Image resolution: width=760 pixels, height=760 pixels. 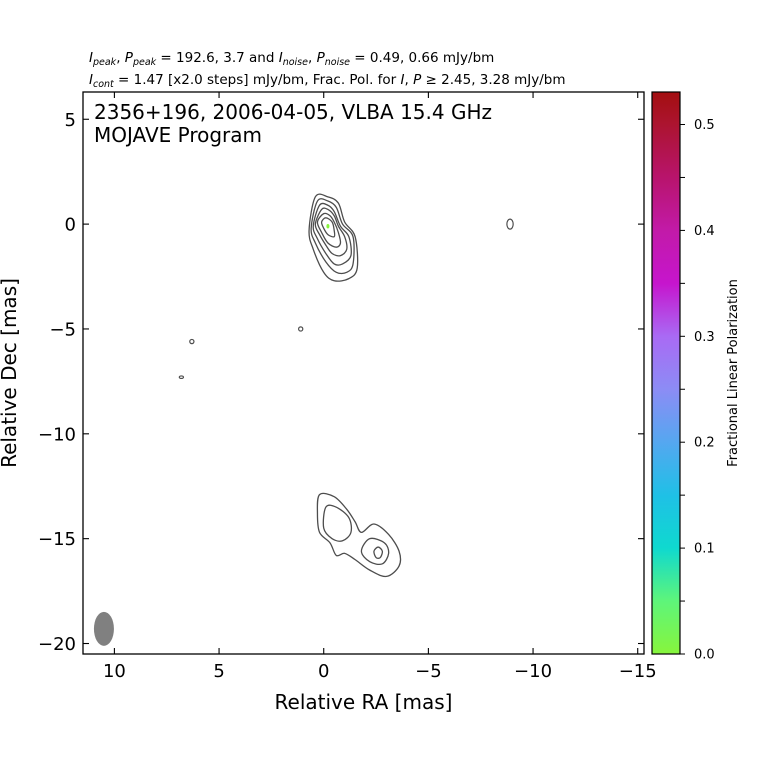 I want to click on x-tick-label: −10, so click(x=533, y=671).